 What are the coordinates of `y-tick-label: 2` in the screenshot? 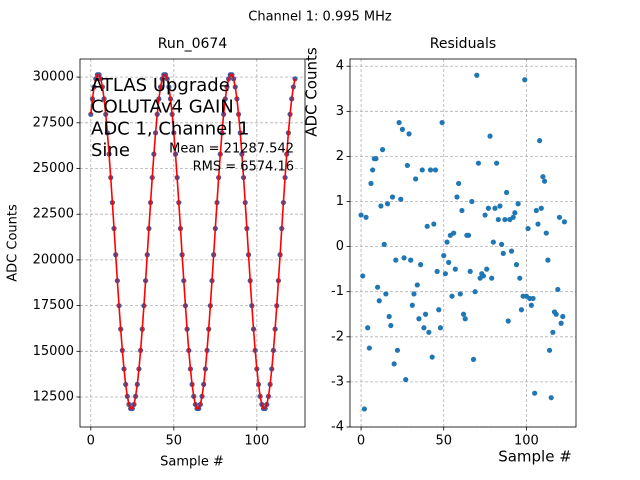 It's located at (340, 156).